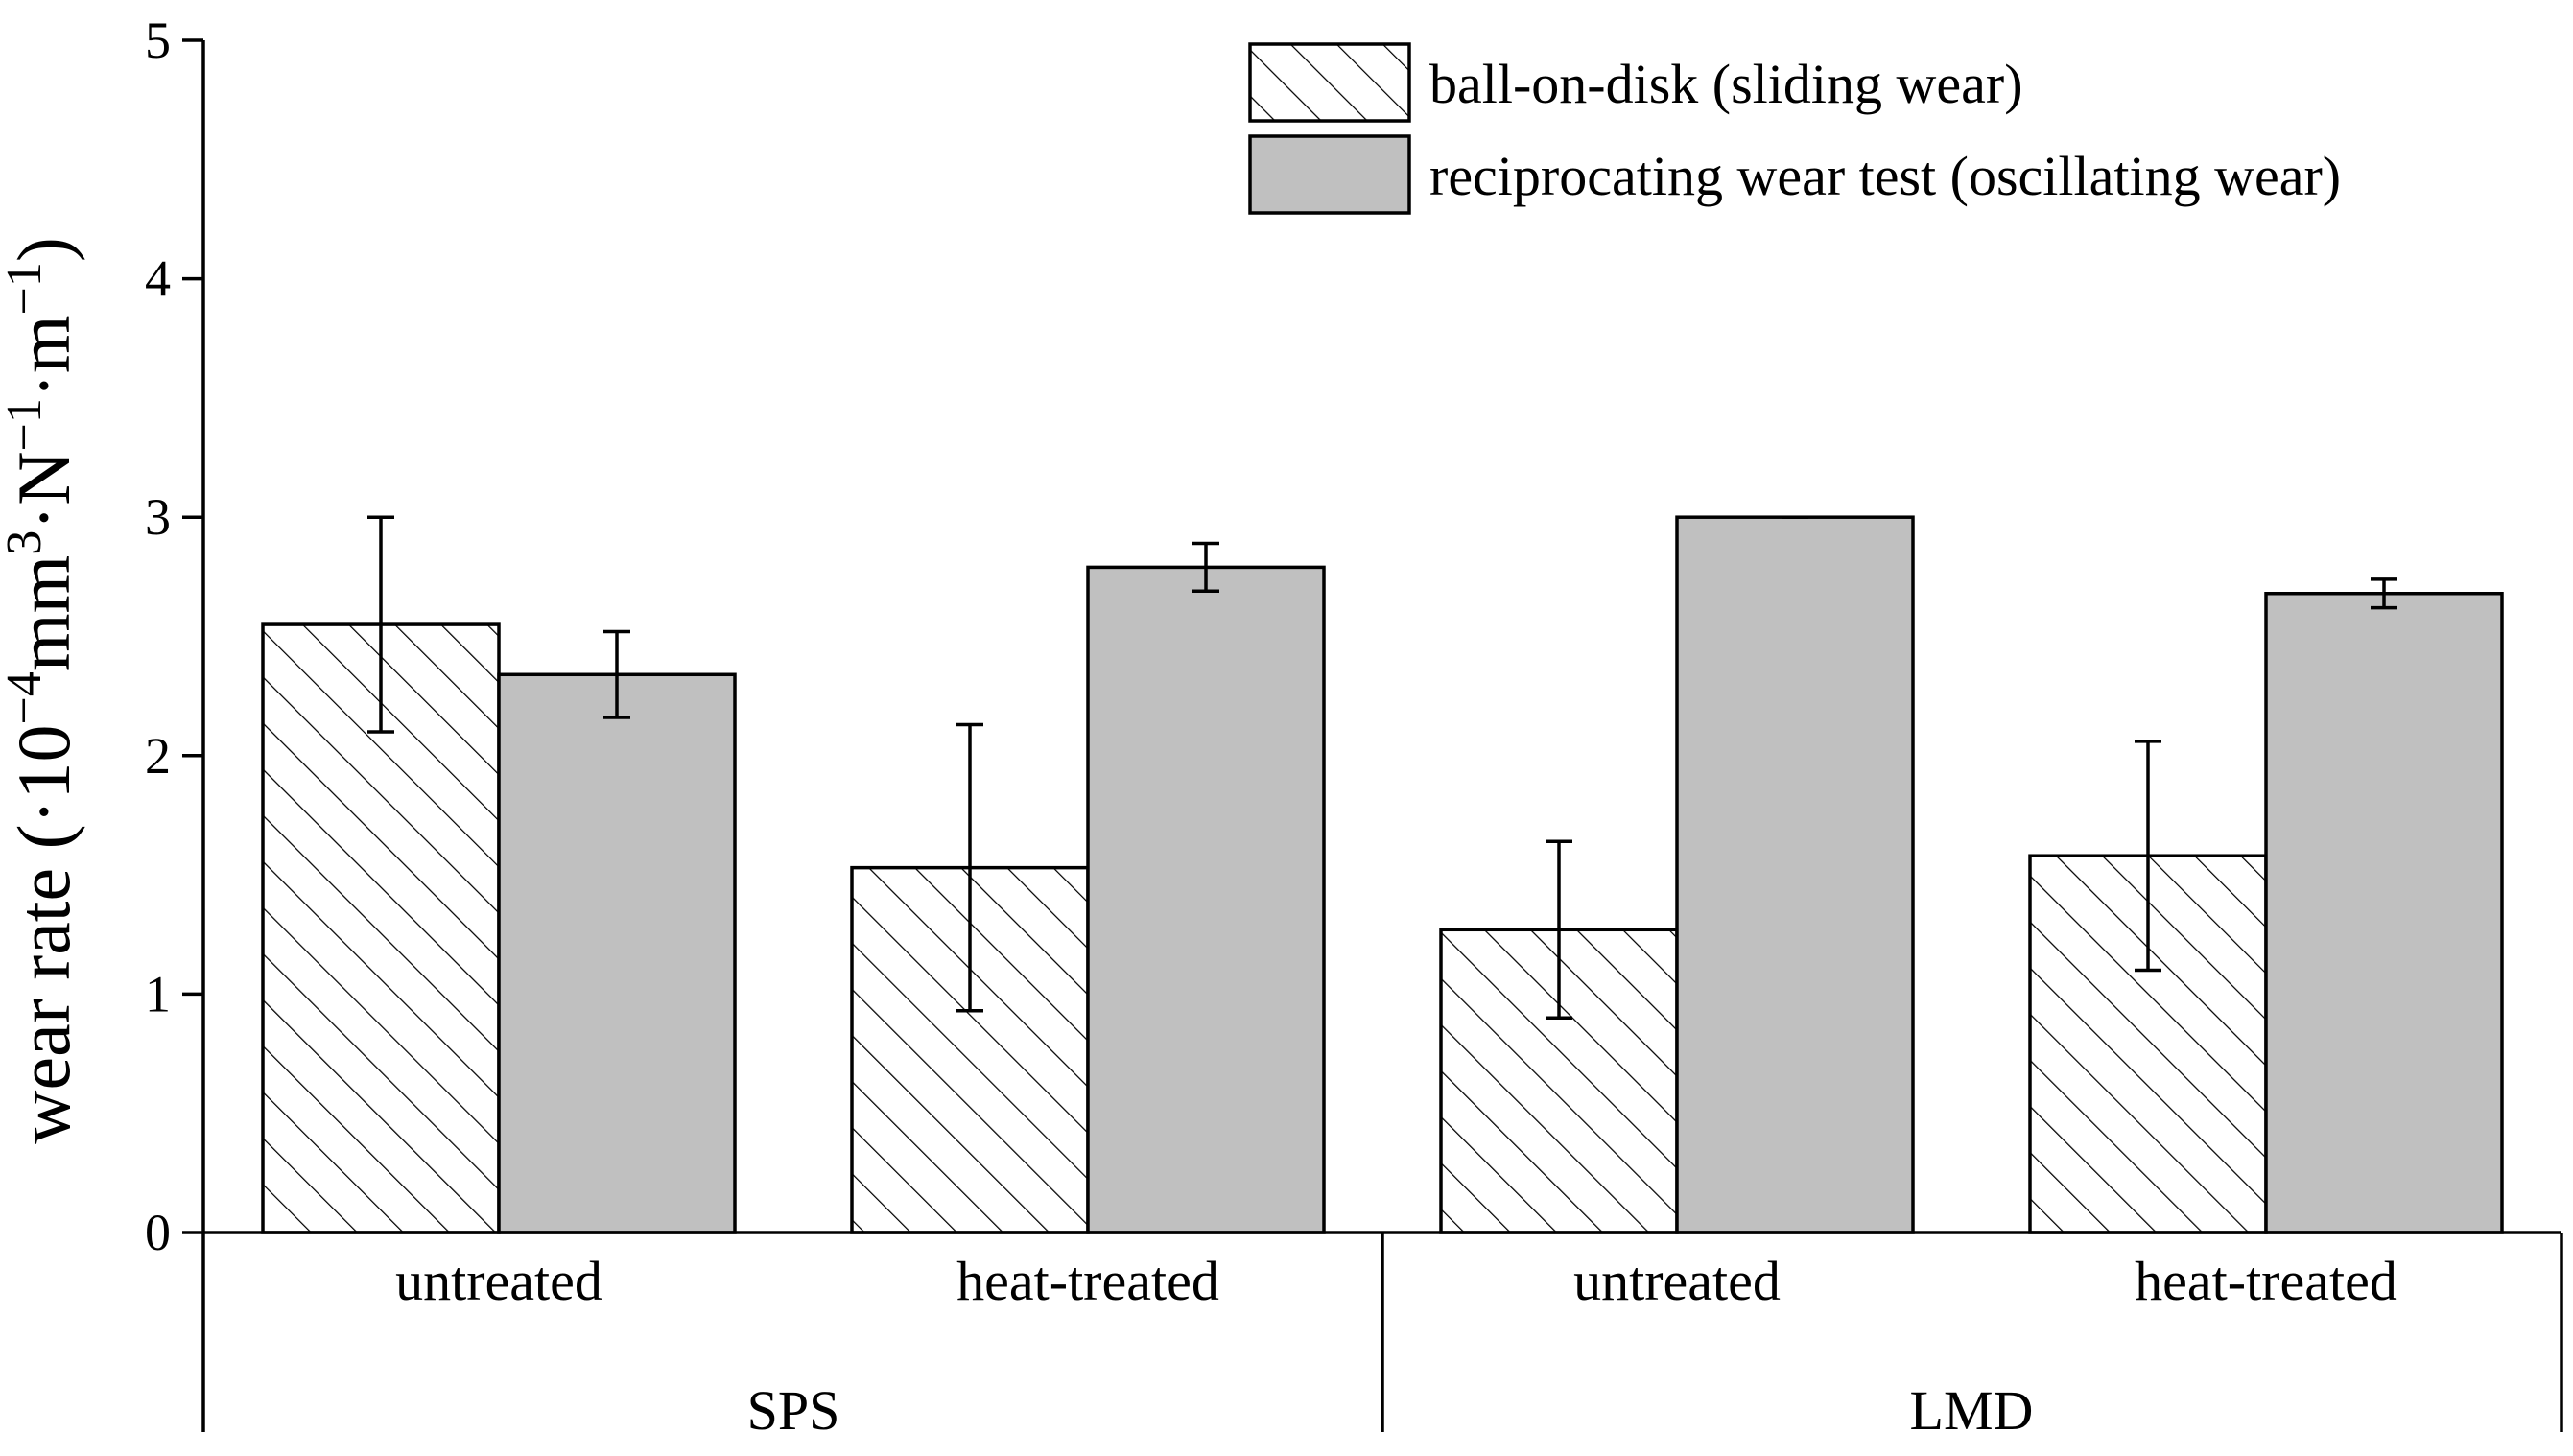 The width and height of the screenshot is (2573, 1456). Describe the element at coordinates (2266, 1281) in the screenshot. I see `category-label-3: heat-treated` at that location.